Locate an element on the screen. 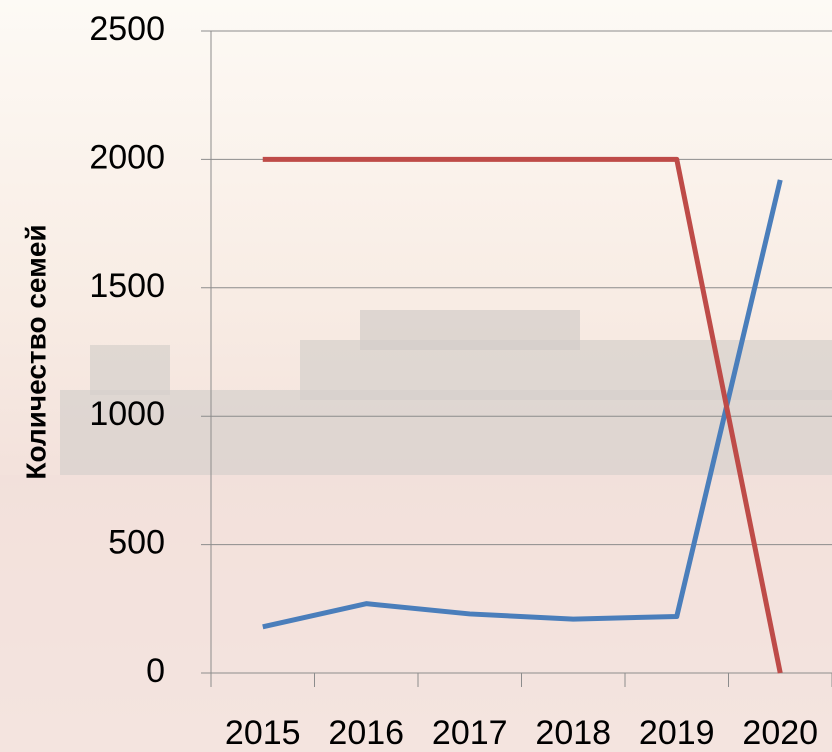 The image size is (832, 752). y-tick-label: 1500 is located at coordinates (127, 286).